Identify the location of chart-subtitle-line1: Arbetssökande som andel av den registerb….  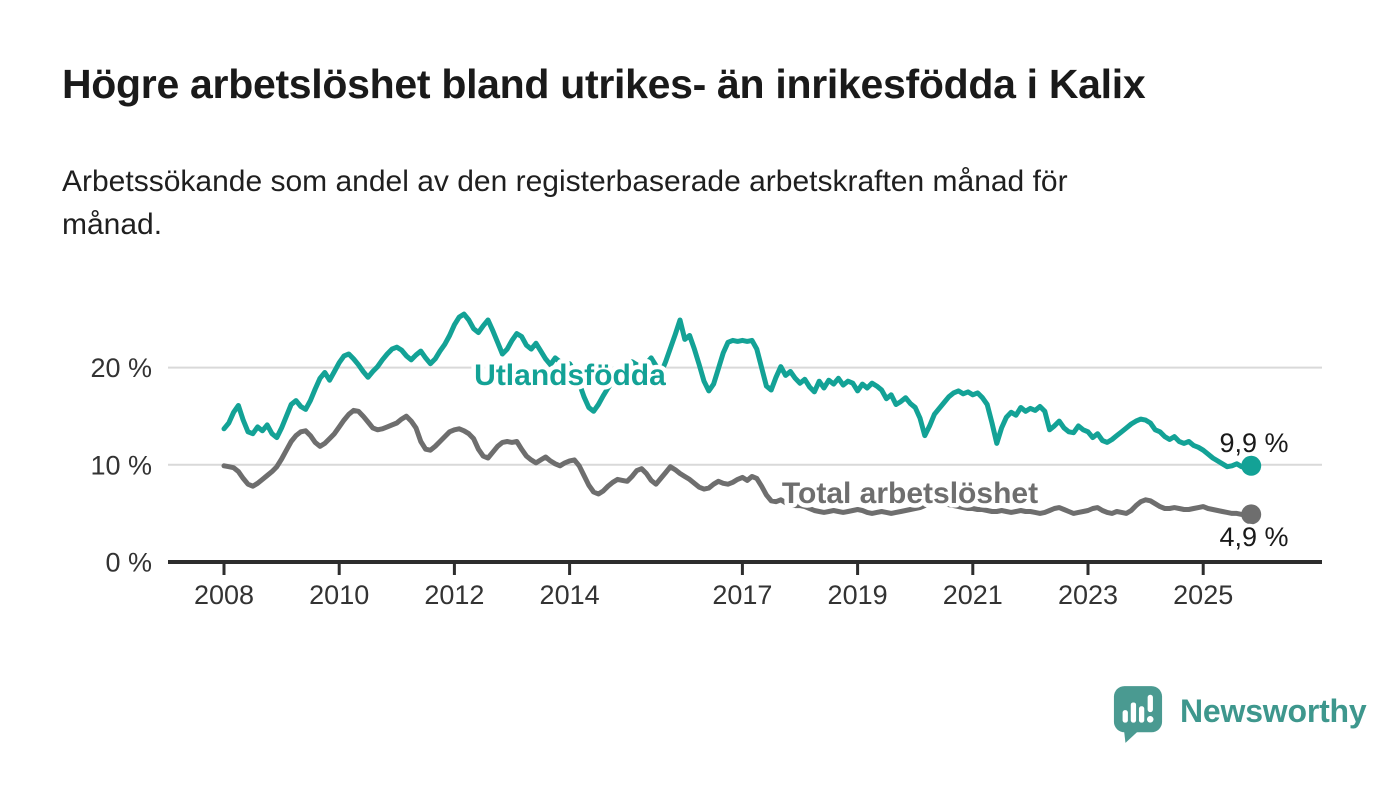
(565, 181).